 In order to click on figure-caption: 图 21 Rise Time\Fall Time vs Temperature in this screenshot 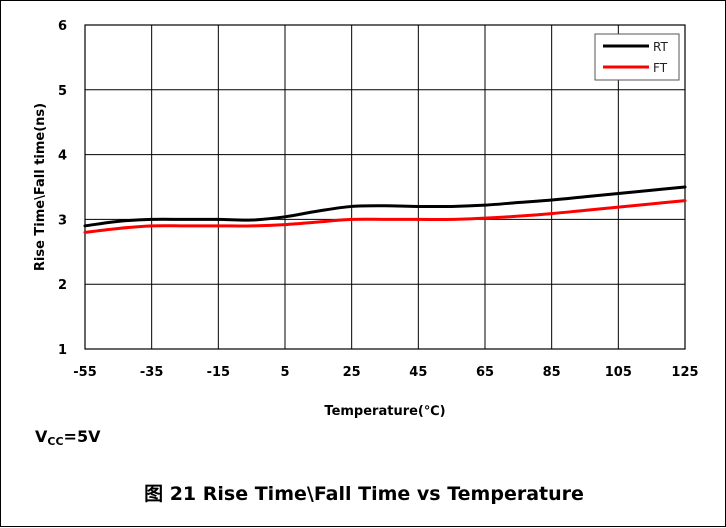, I will do `click(364, 494)`.